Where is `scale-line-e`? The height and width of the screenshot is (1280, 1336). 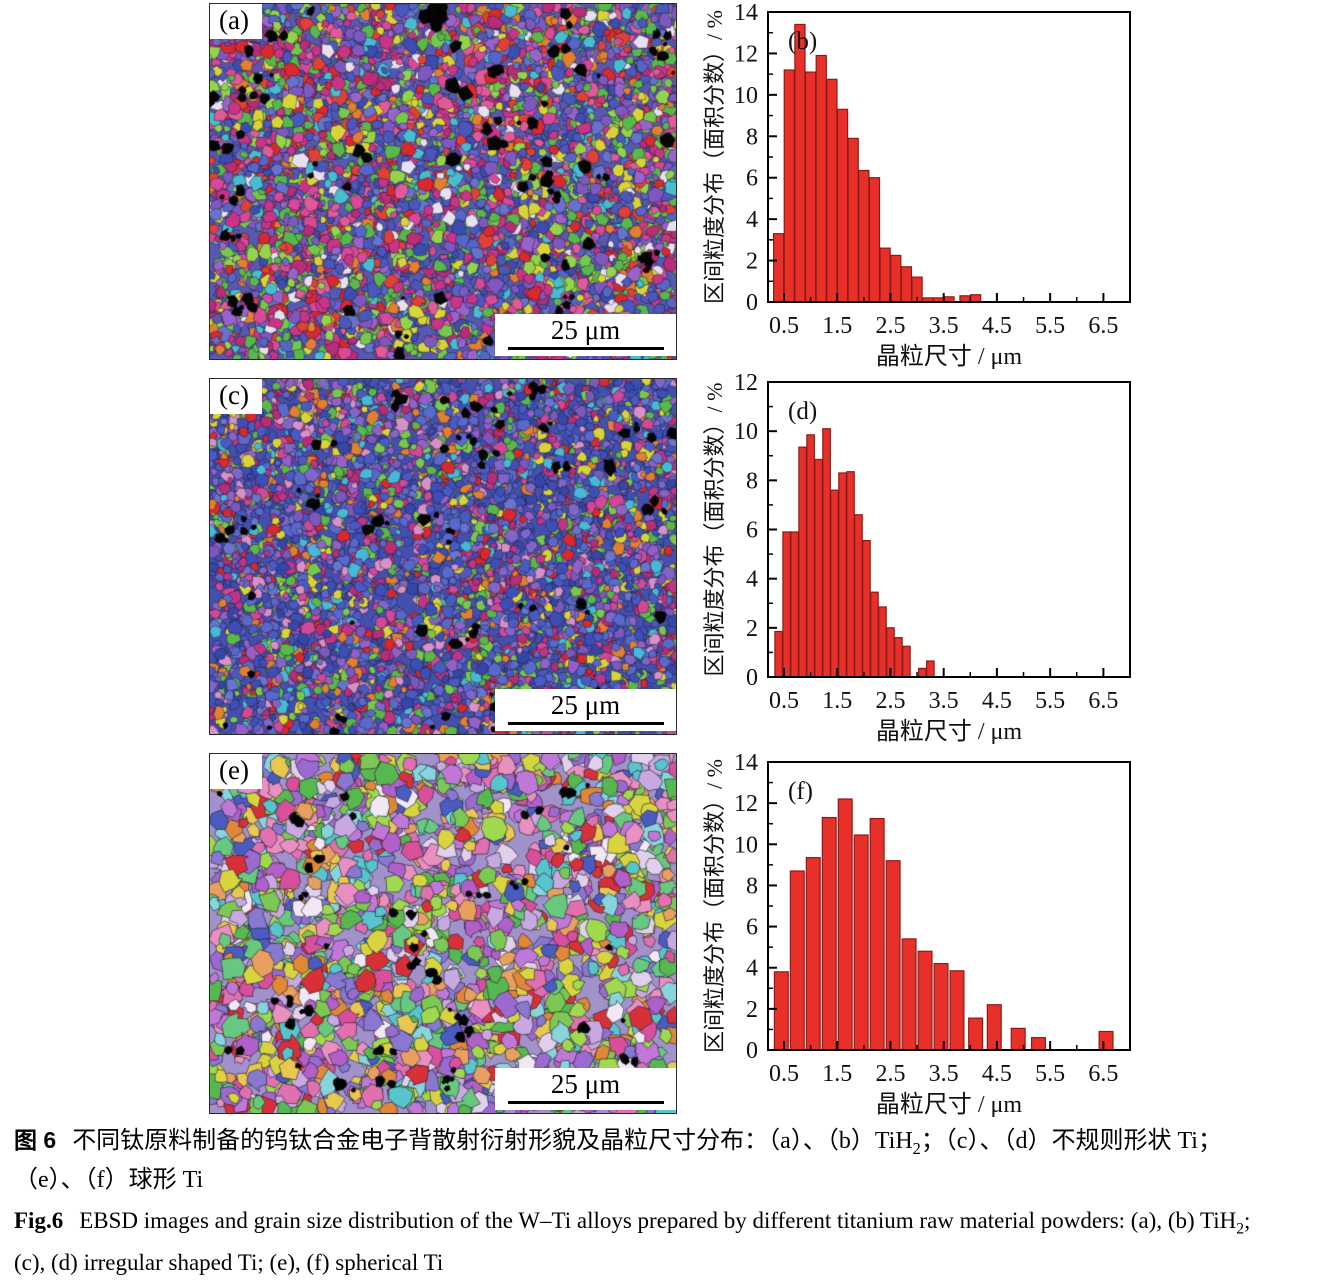 scale-line-e is located at coordinates (585, 1102).